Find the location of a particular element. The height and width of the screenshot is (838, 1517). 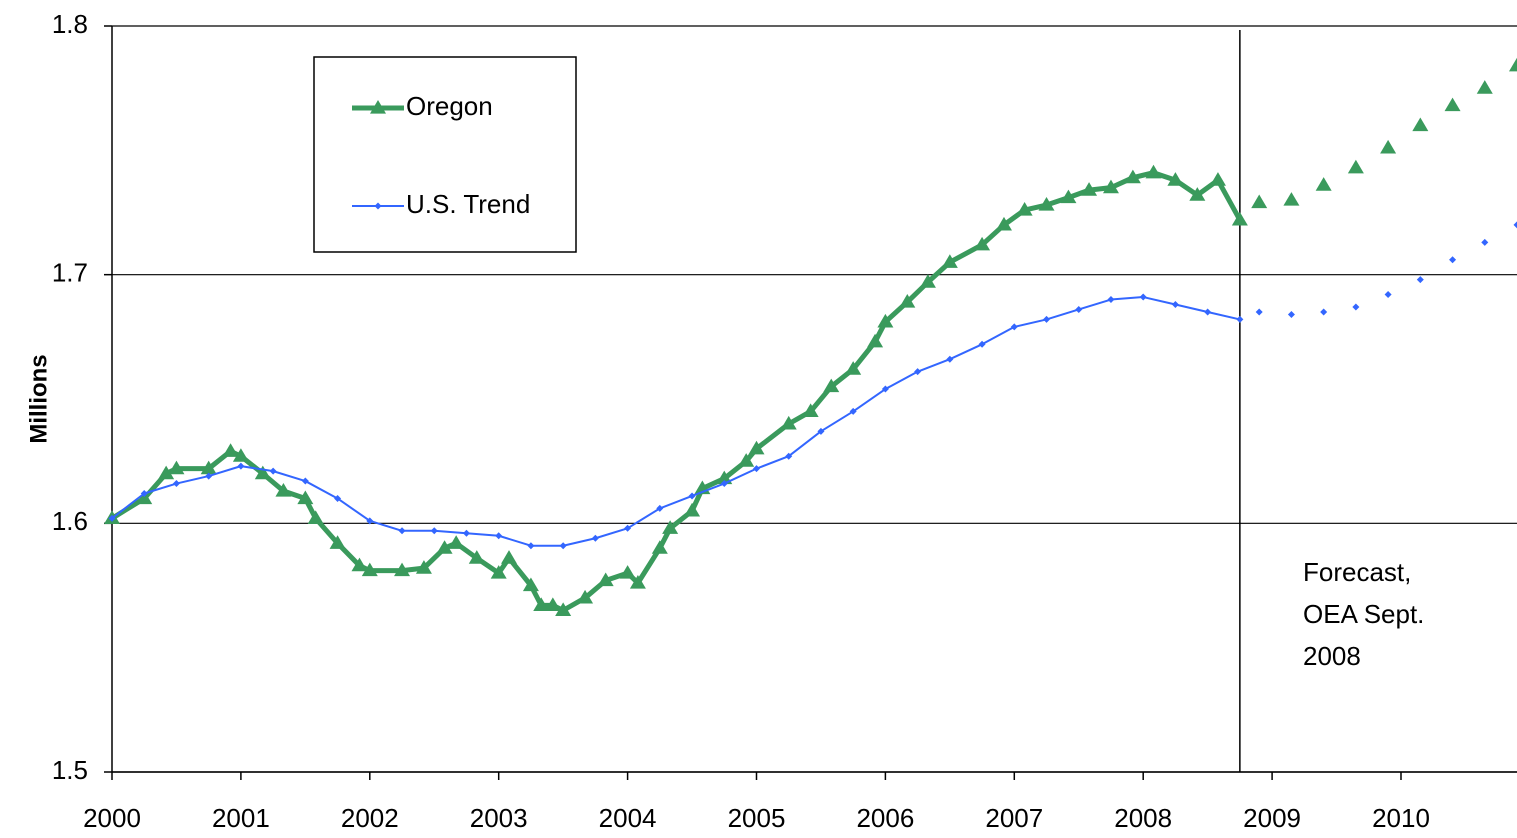

x-tick-label: 2002 is located at coordinates (370, 818).